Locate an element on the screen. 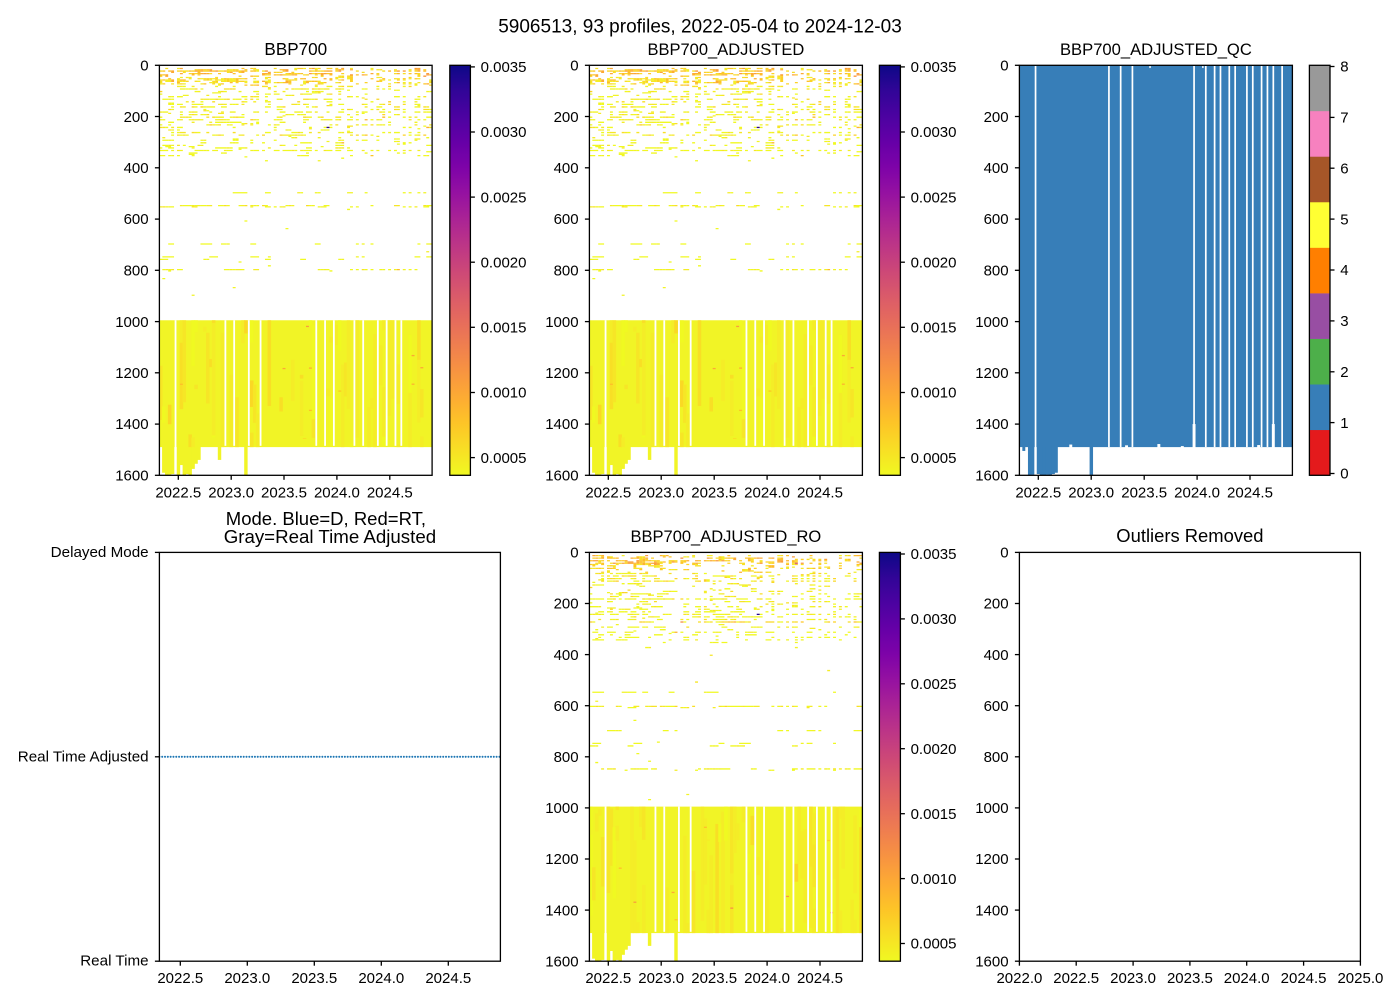  svg-text: 2022.0 is located at coordinates (1019, 978).